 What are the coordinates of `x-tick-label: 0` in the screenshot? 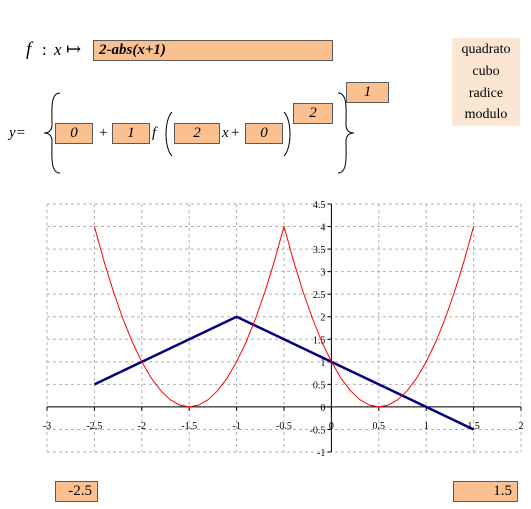 It's located at (331, 426).